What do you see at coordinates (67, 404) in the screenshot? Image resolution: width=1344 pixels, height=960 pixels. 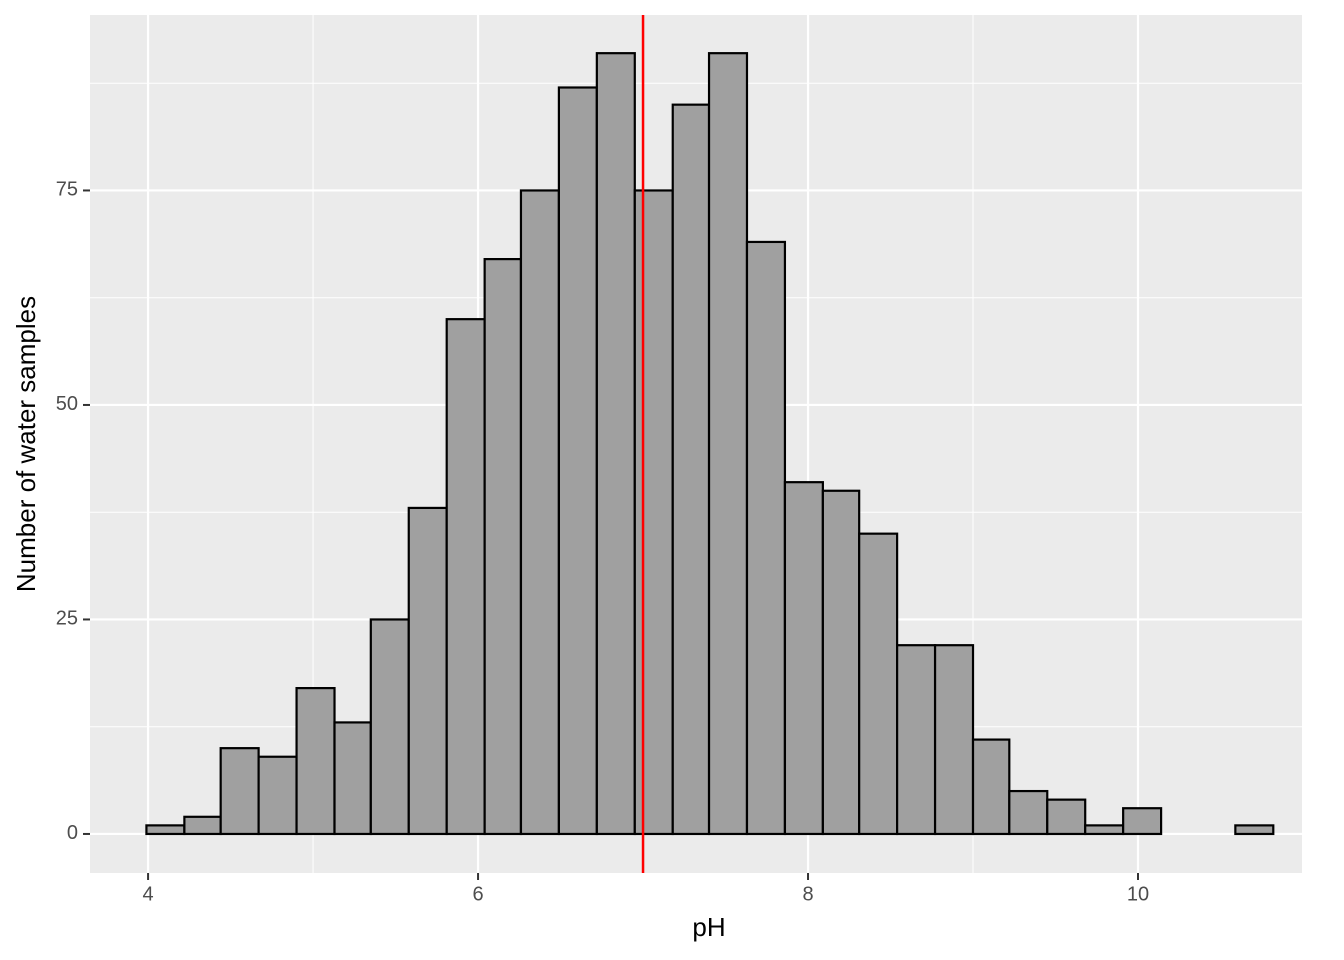 I see `y-tick-label: 50` at bounding box center [67, 404].